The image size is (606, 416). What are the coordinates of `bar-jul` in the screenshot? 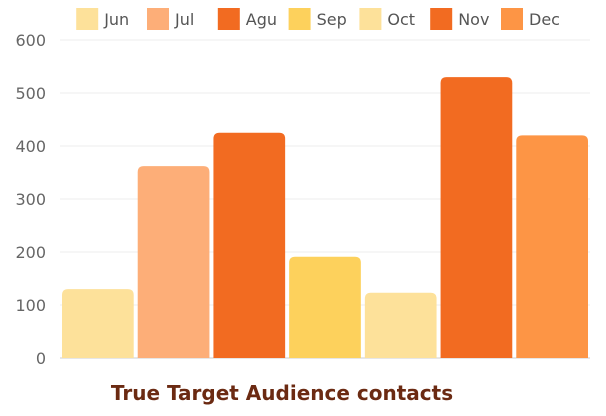 It's located at (173, 262).